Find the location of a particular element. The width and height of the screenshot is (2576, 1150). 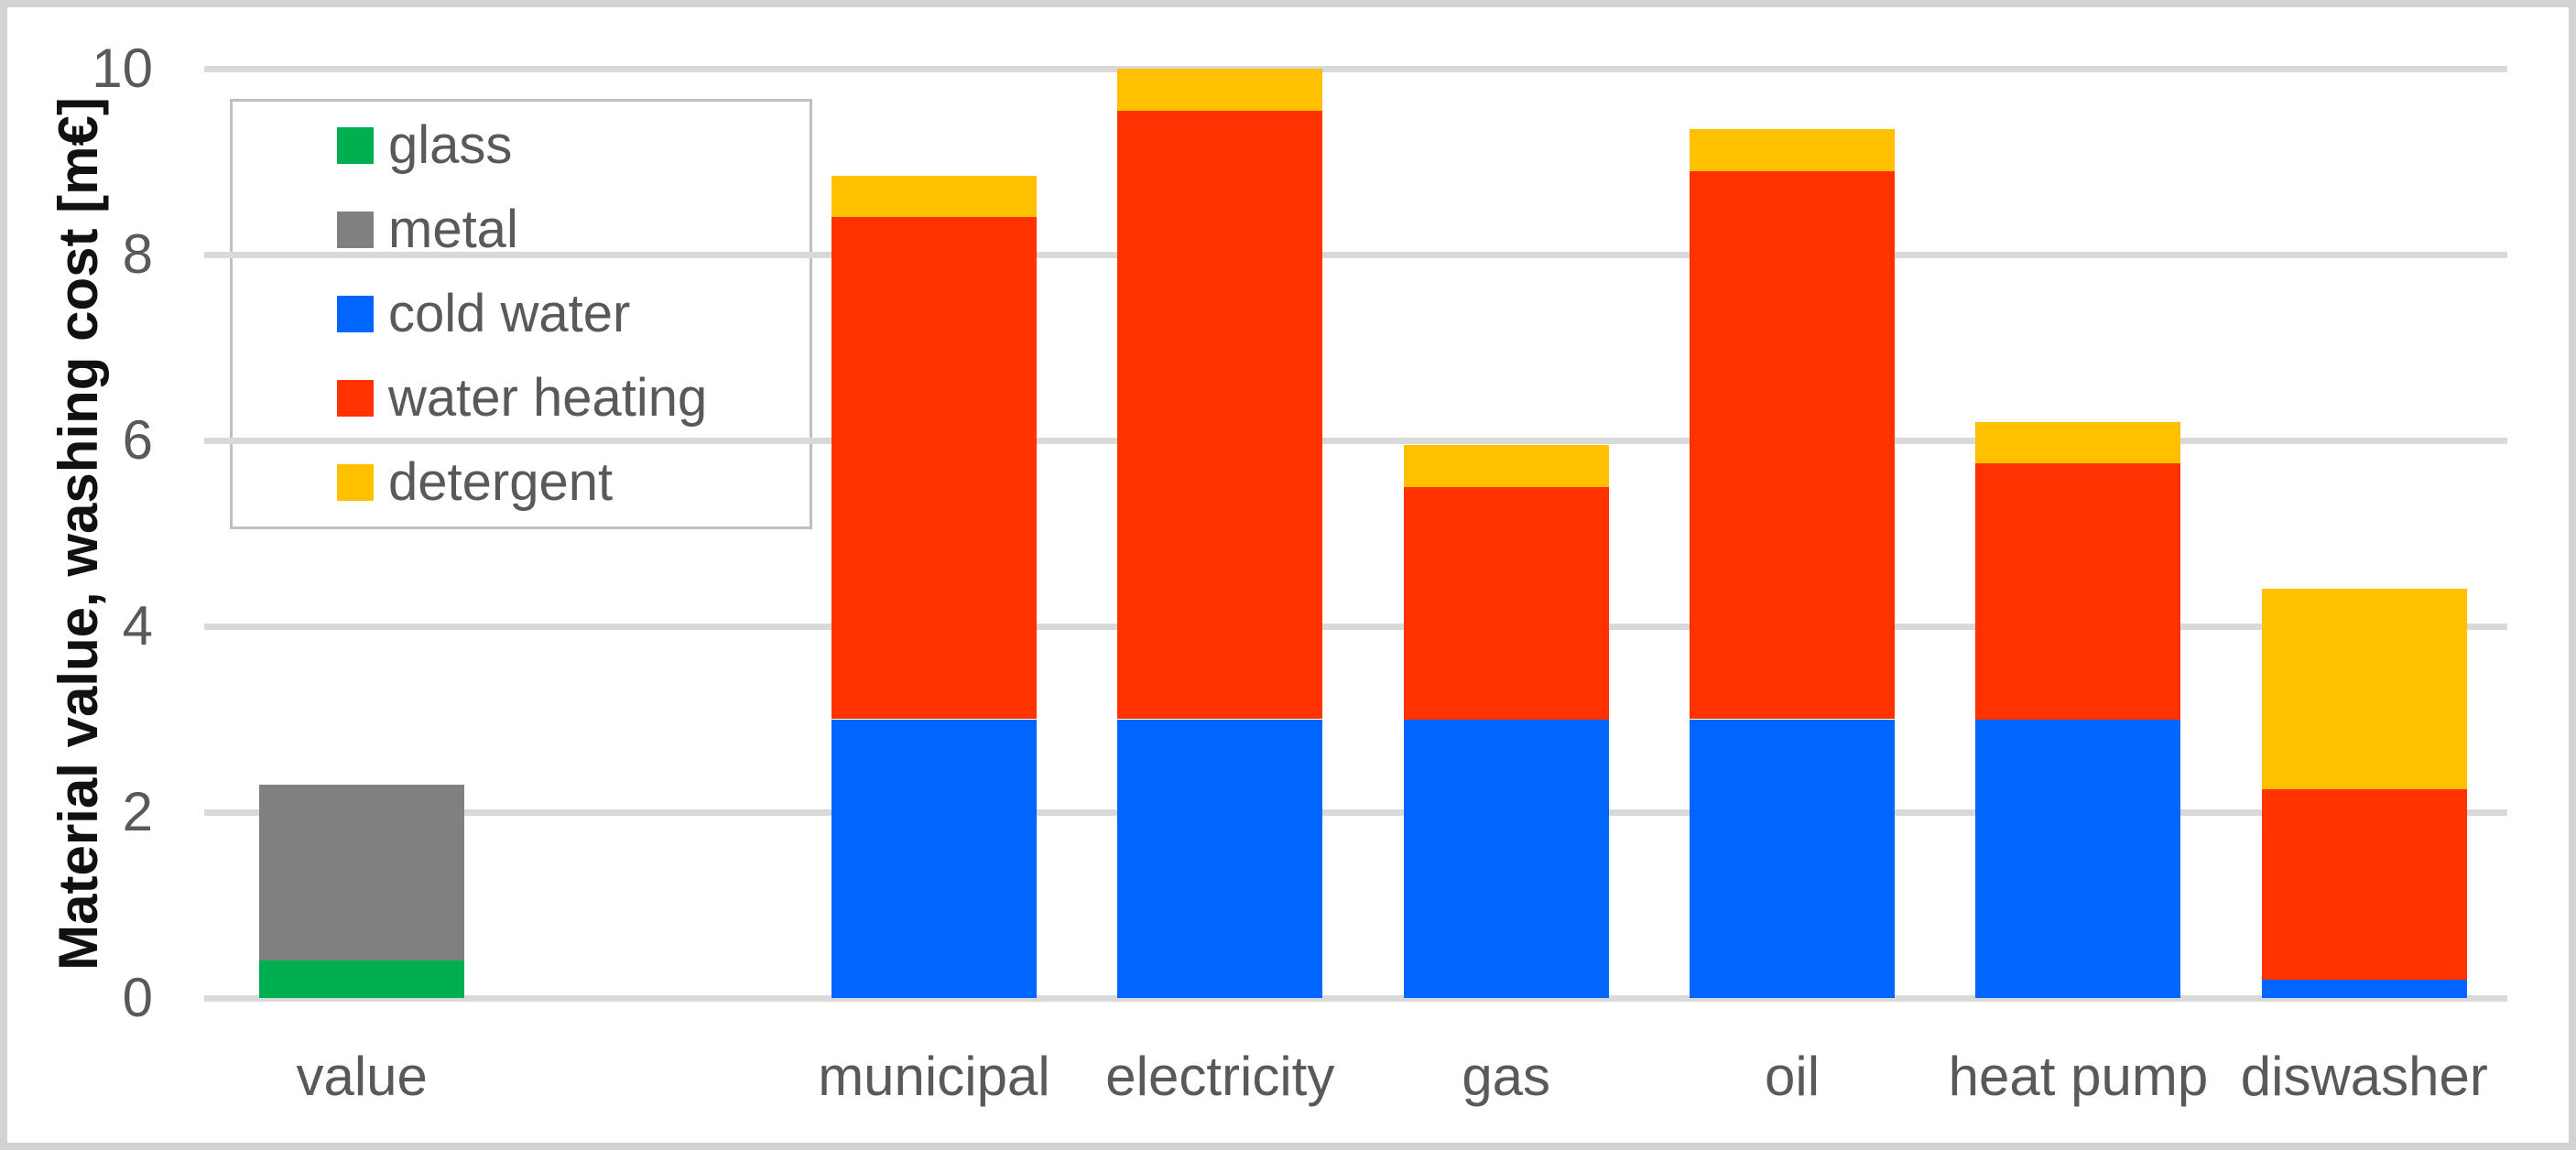

bar-segment-electricity-cold-water is located at coordinates (1220, 858).